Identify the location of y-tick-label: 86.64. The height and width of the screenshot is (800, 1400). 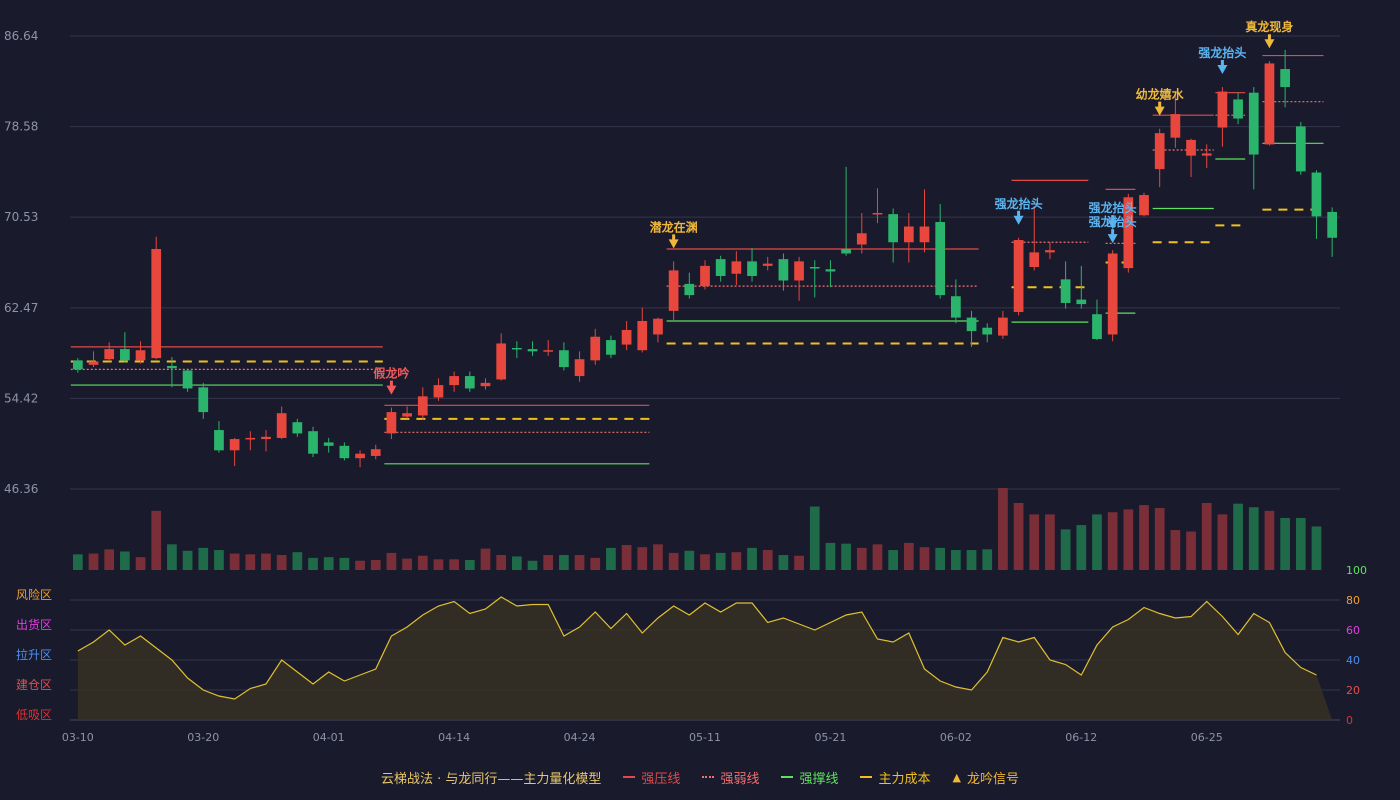
(21, 36).